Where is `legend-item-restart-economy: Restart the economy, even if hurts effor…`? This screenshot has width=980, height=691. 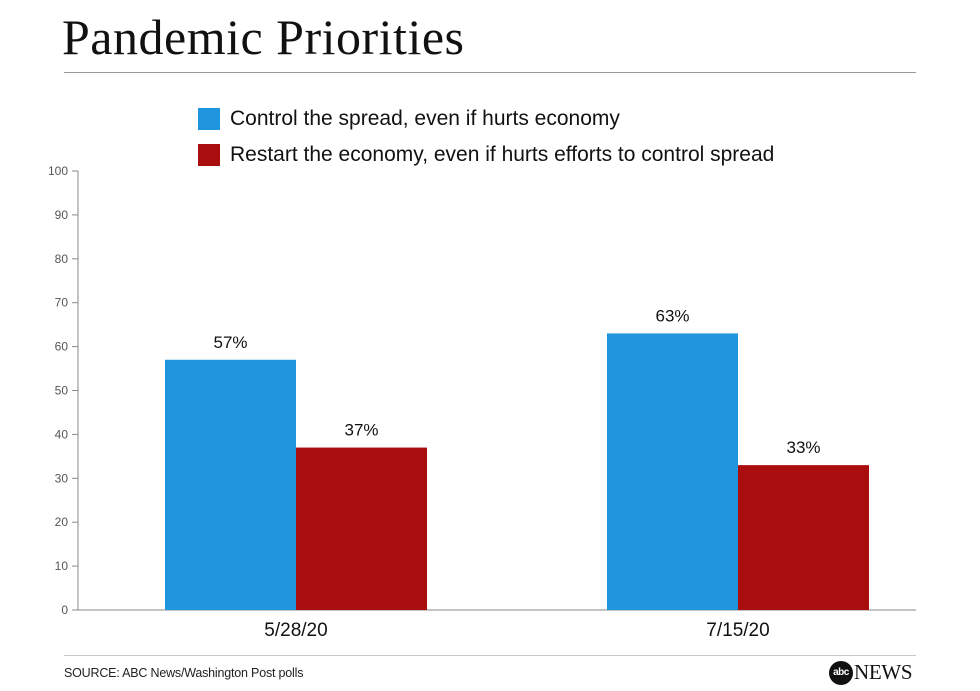 legend-item-restart-economy: Restart the economy, even if hurts effor… is located at coordinates (486, 155).